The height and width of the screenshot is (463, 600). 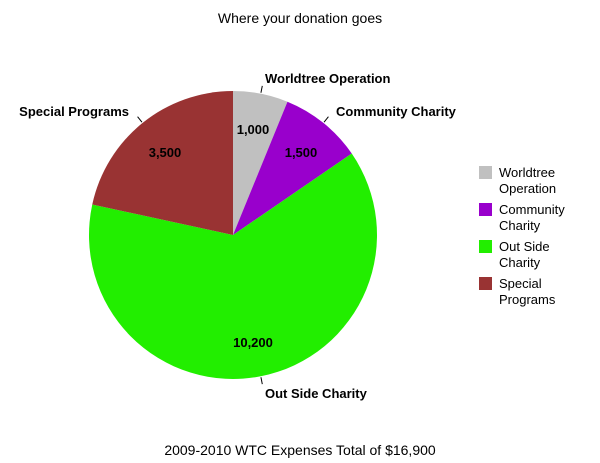 What do you see at coordinates (527, 180) in the screenshot?
I see `legend-label-worldtree-operation: Worldtree Operation` at bounding box center [527, 180].